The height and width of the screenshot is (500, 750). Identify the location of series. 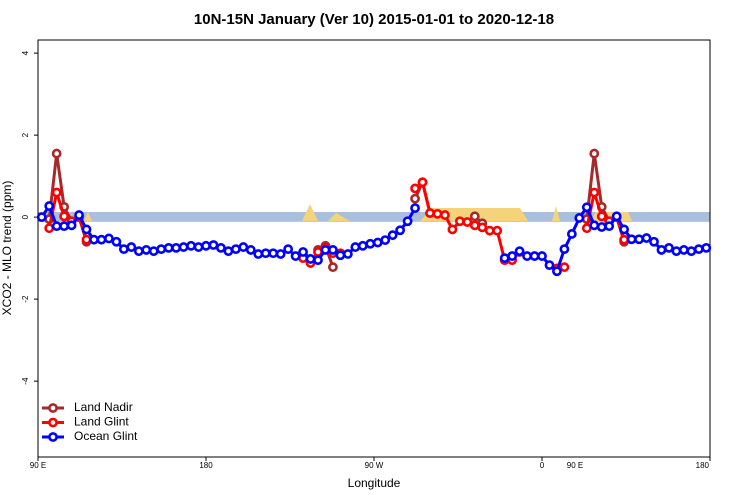
(374, 239).